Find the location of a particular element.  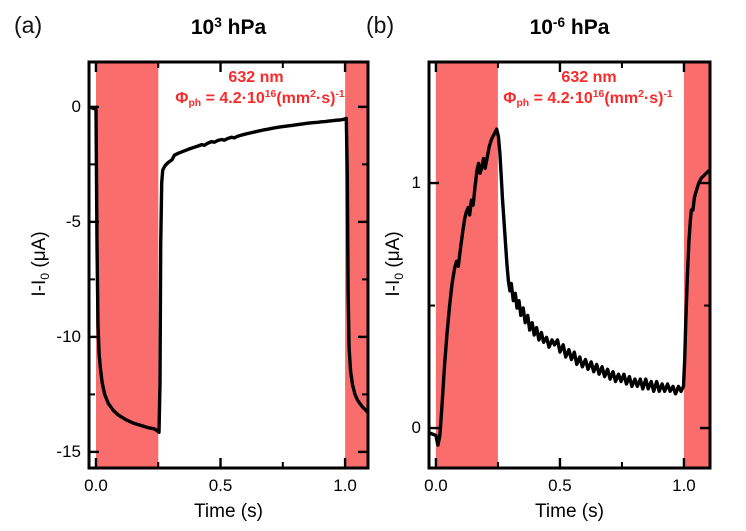

panel-a-title: 103 hPa is located at coordinates (228, 27).